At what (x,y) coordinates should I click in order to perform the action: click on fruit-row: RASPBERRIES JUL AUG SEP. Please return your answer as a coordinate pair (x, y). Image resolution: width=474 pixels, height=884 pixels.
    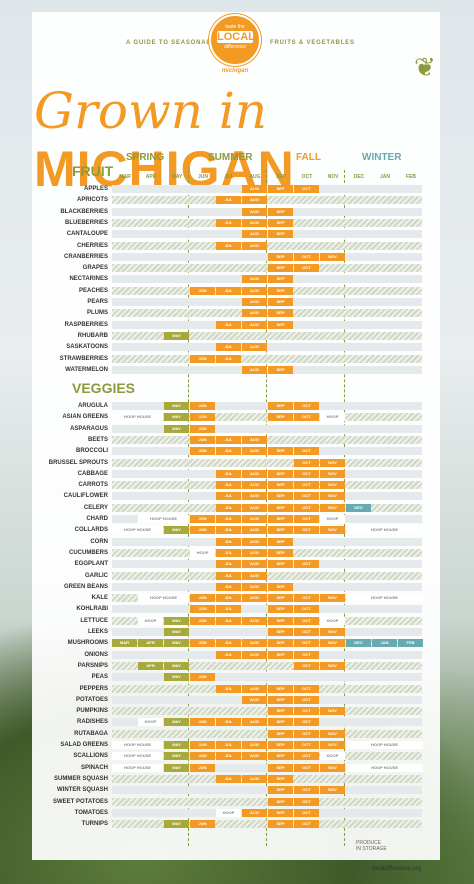
    Looking at the image, I should click on (231, 325).